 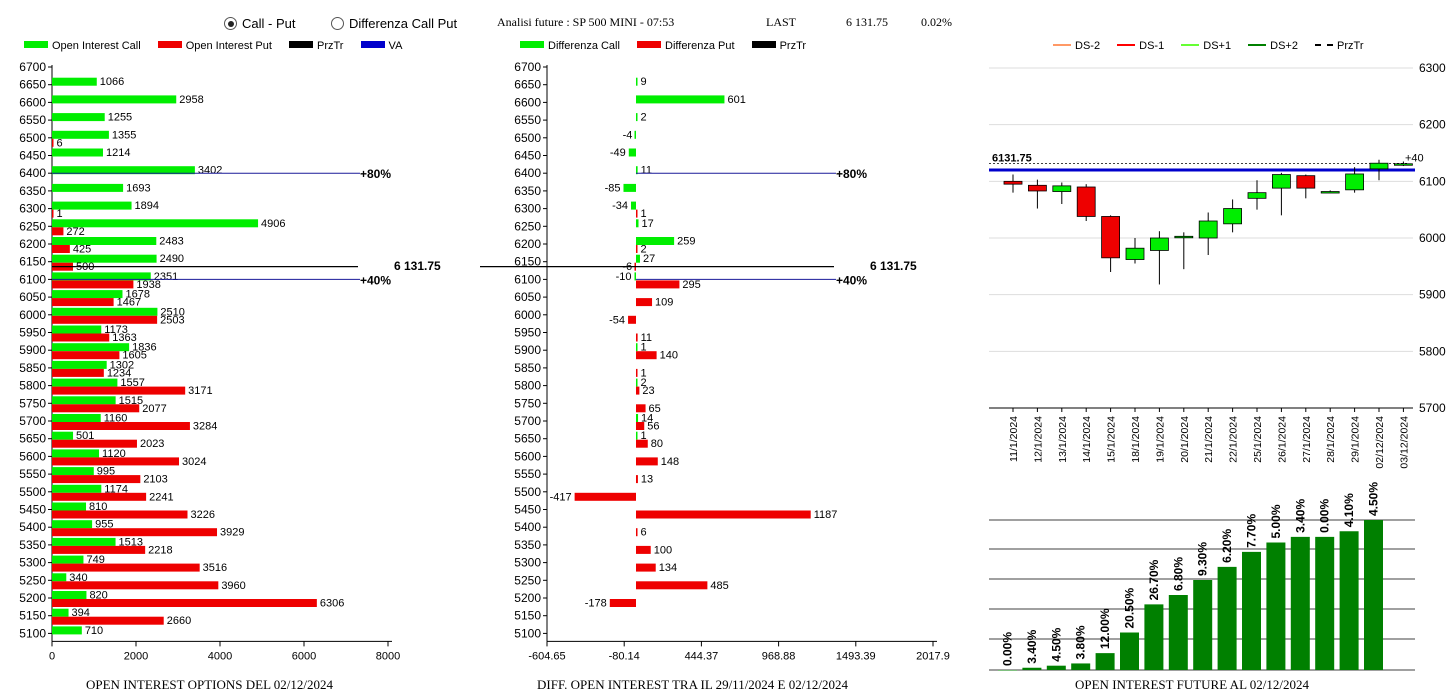 I want to click on bar-value-label: 2241, so click(x=161, y=497).